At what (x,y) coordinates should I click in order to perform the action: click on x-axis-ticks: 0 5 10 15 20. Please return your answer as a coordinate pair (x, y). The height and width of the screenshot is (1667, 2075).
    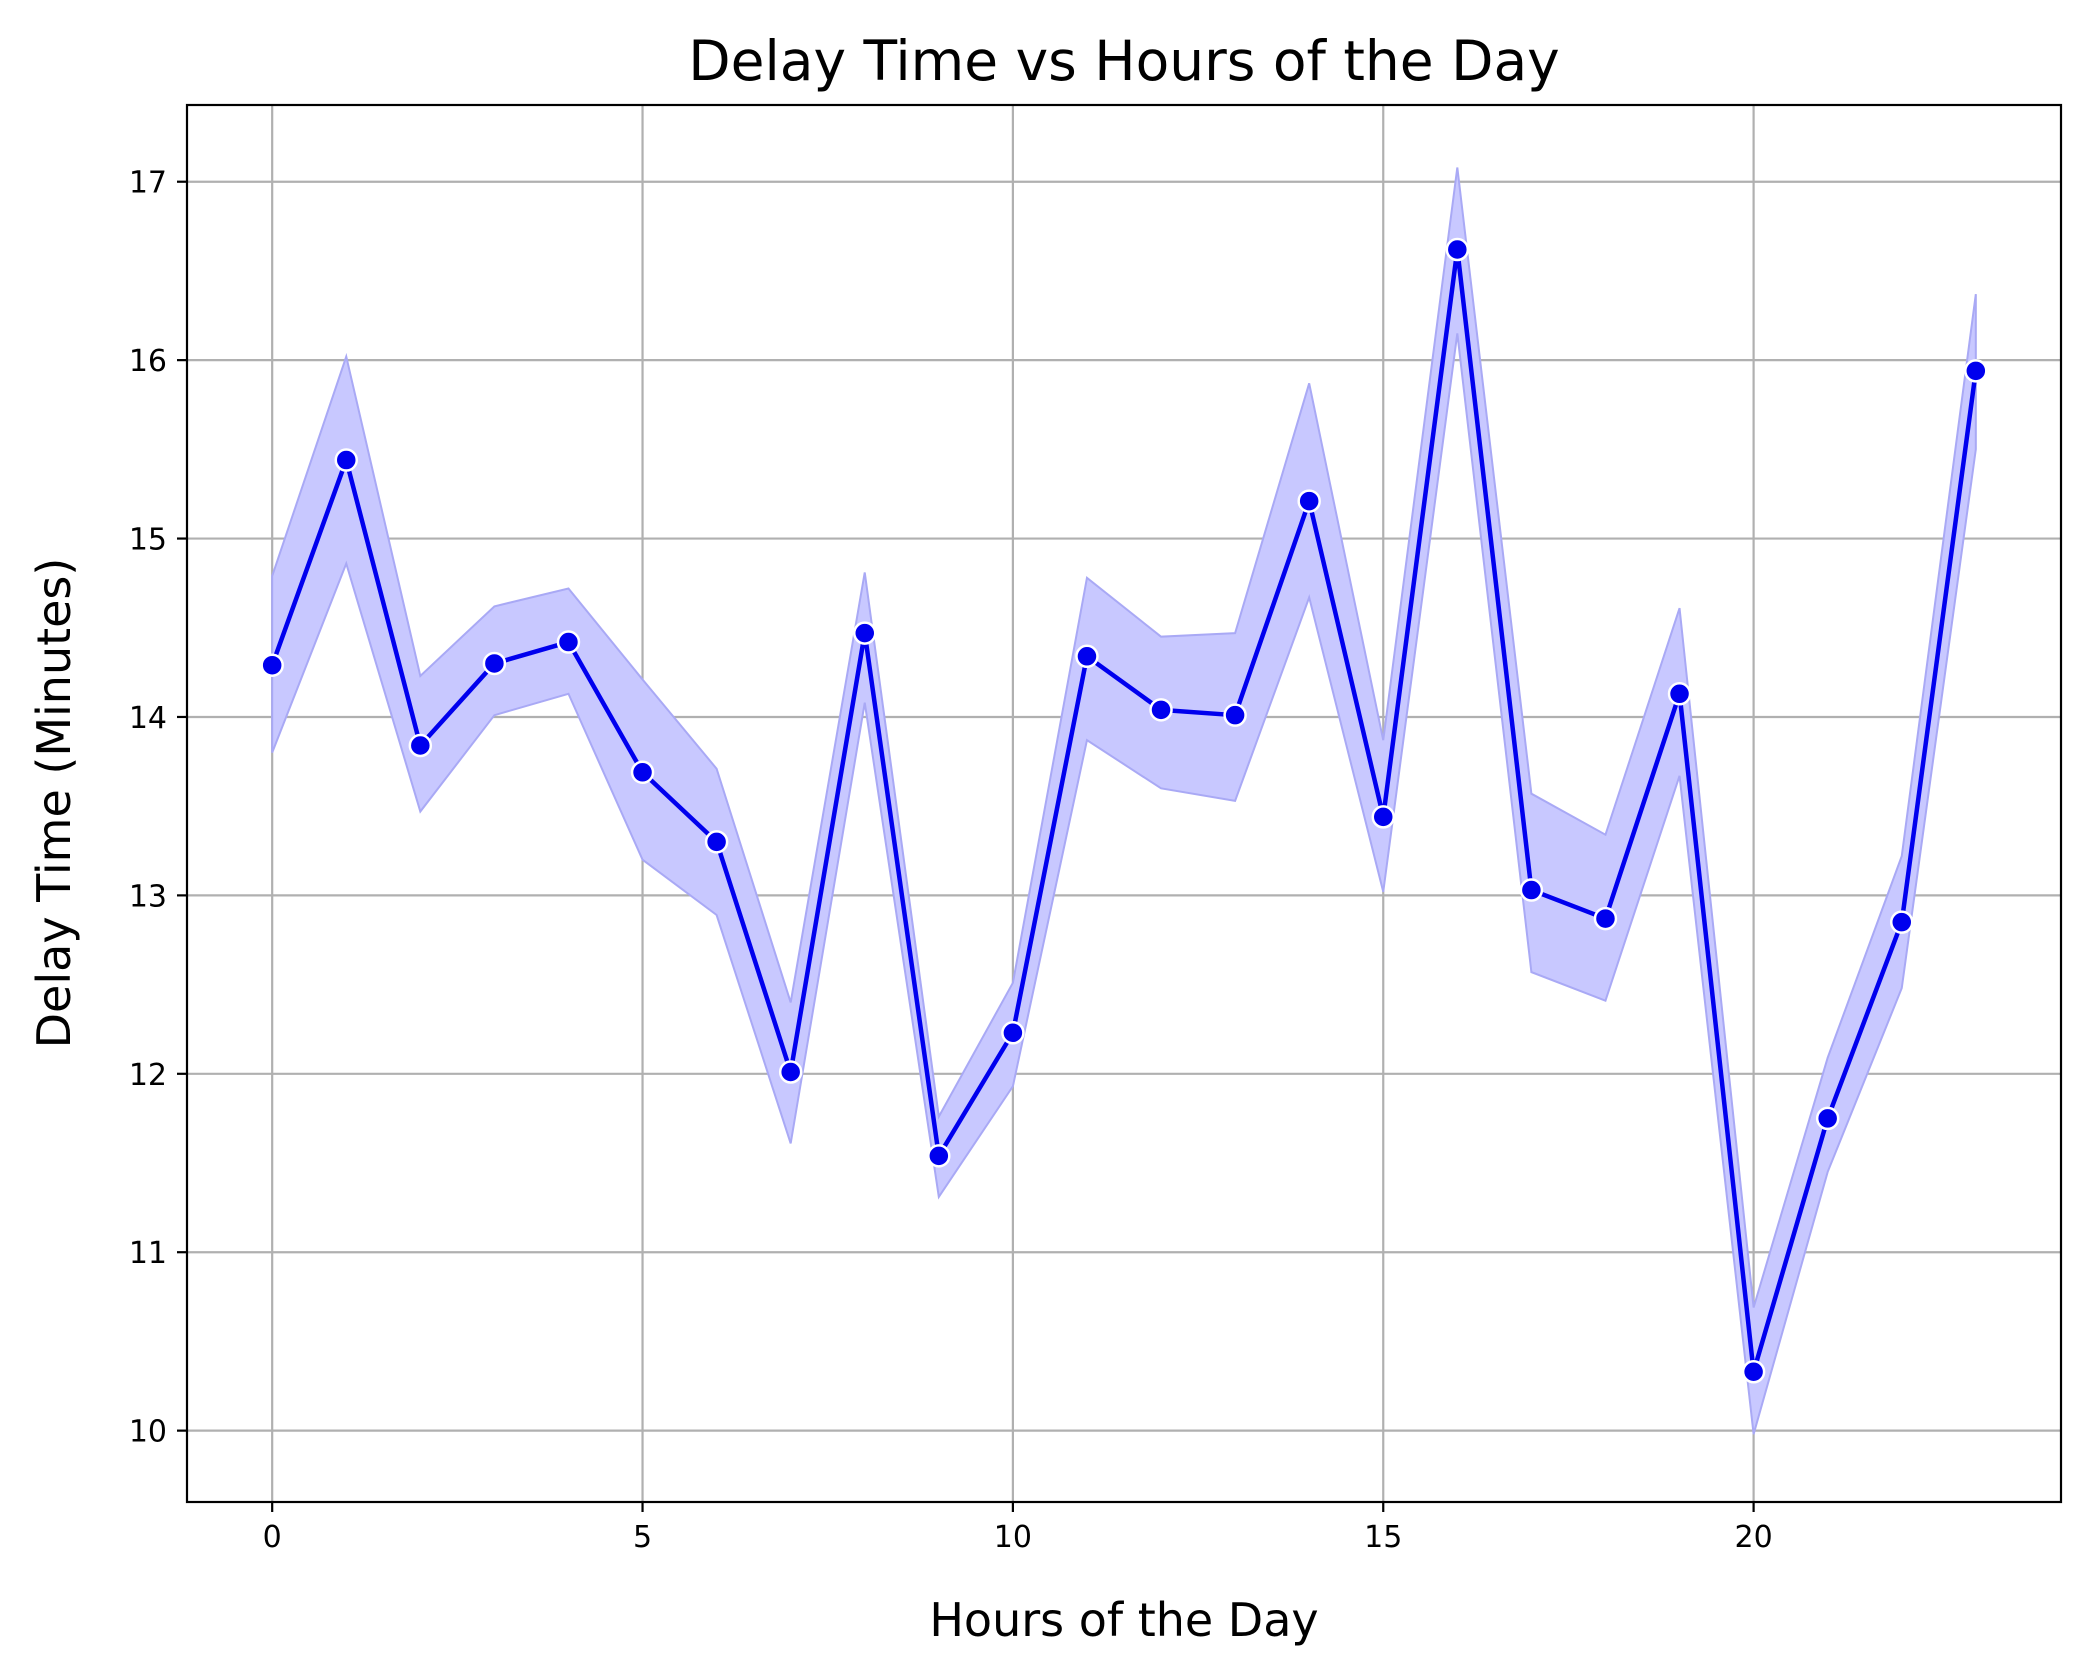
    Looking at the image, I should click on (1018, 1528).